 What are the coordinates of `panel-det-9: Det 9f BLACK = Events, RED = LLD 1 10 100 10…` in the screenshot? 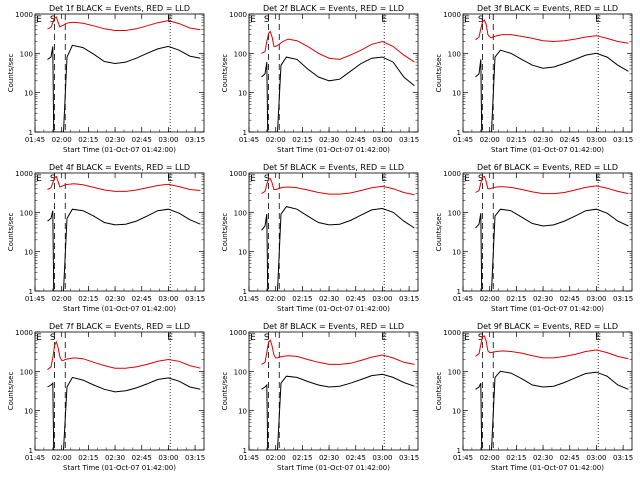 It's located at (534, 397).